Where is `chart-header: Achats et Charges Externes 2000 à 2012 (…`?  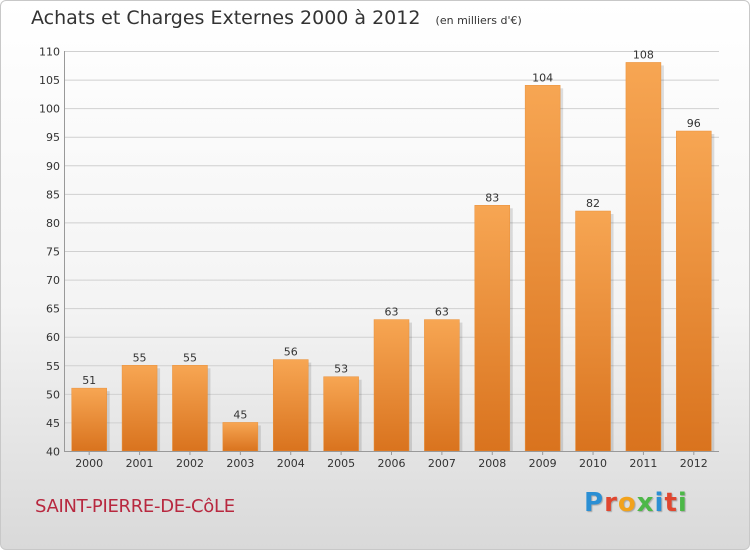
chart-header: Achats et Charges Externes 2000 à 2012 (… is located at coordinates (276, 18).